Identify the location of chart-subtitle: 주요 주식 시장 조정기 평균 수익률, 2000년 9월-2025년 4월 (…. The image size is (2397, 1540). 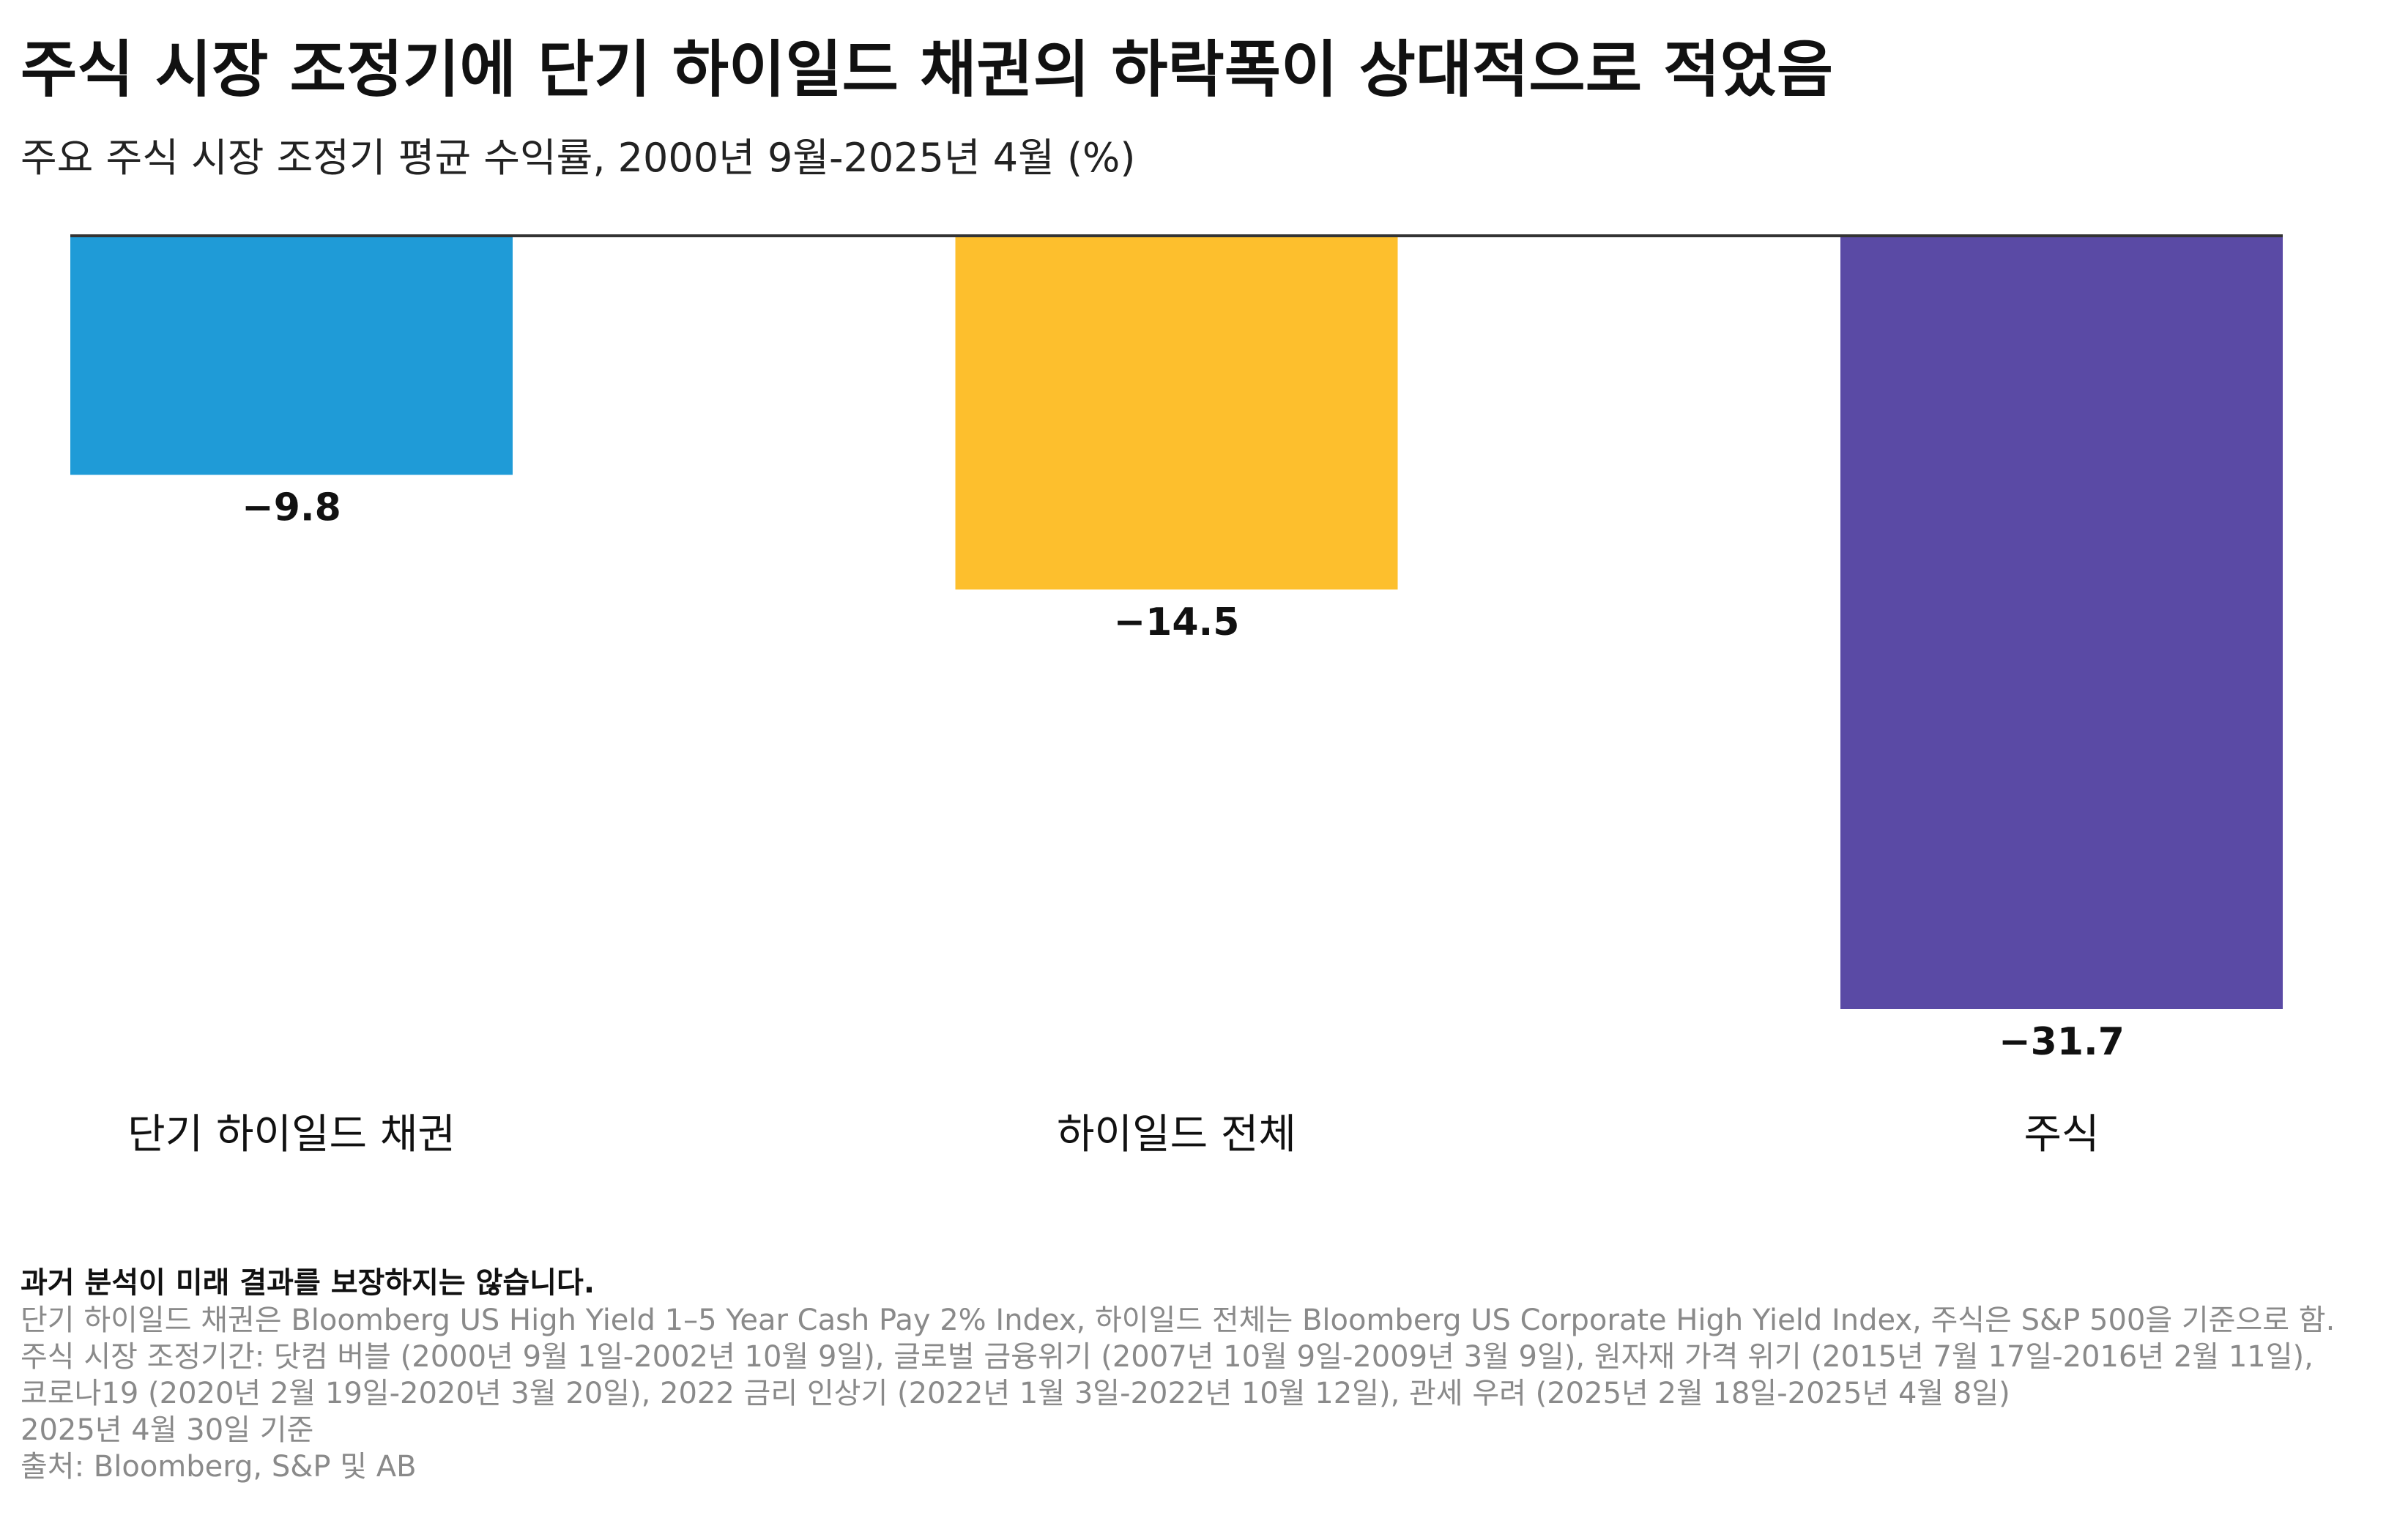
(579, 158).